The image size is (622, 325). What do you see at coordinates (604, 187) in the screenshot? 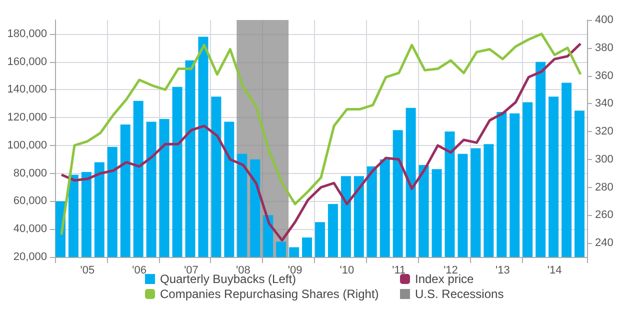
I see `y2-tick-label: 280` at bounding box center [604, 187].